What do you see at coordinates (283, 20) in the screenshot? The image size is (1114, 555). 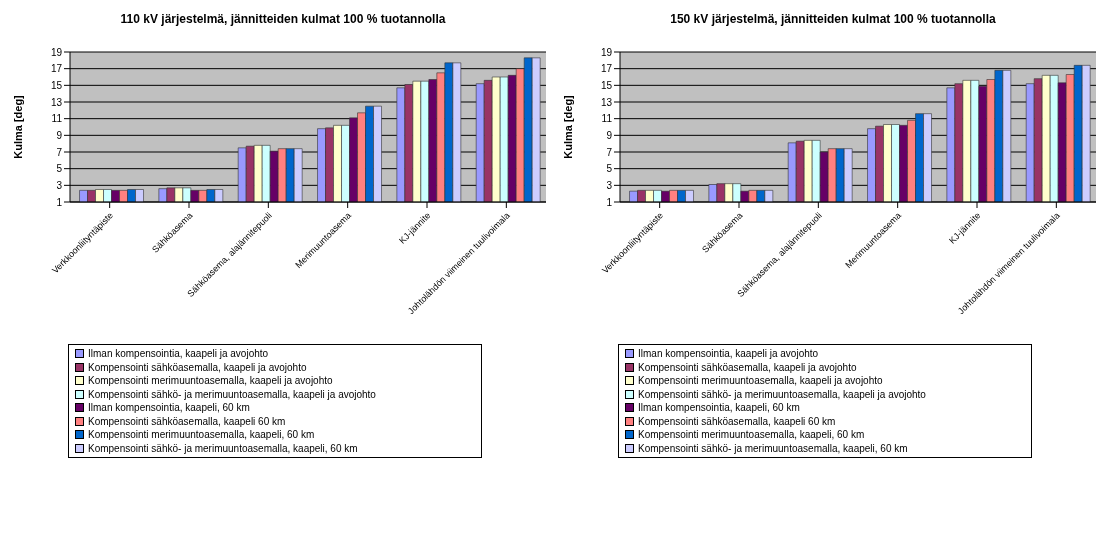 I see `chart-title: 110 kV järjestelmä, jännitteiden kulmat 100 % tuotannolla` at bounding box center [283, 20].